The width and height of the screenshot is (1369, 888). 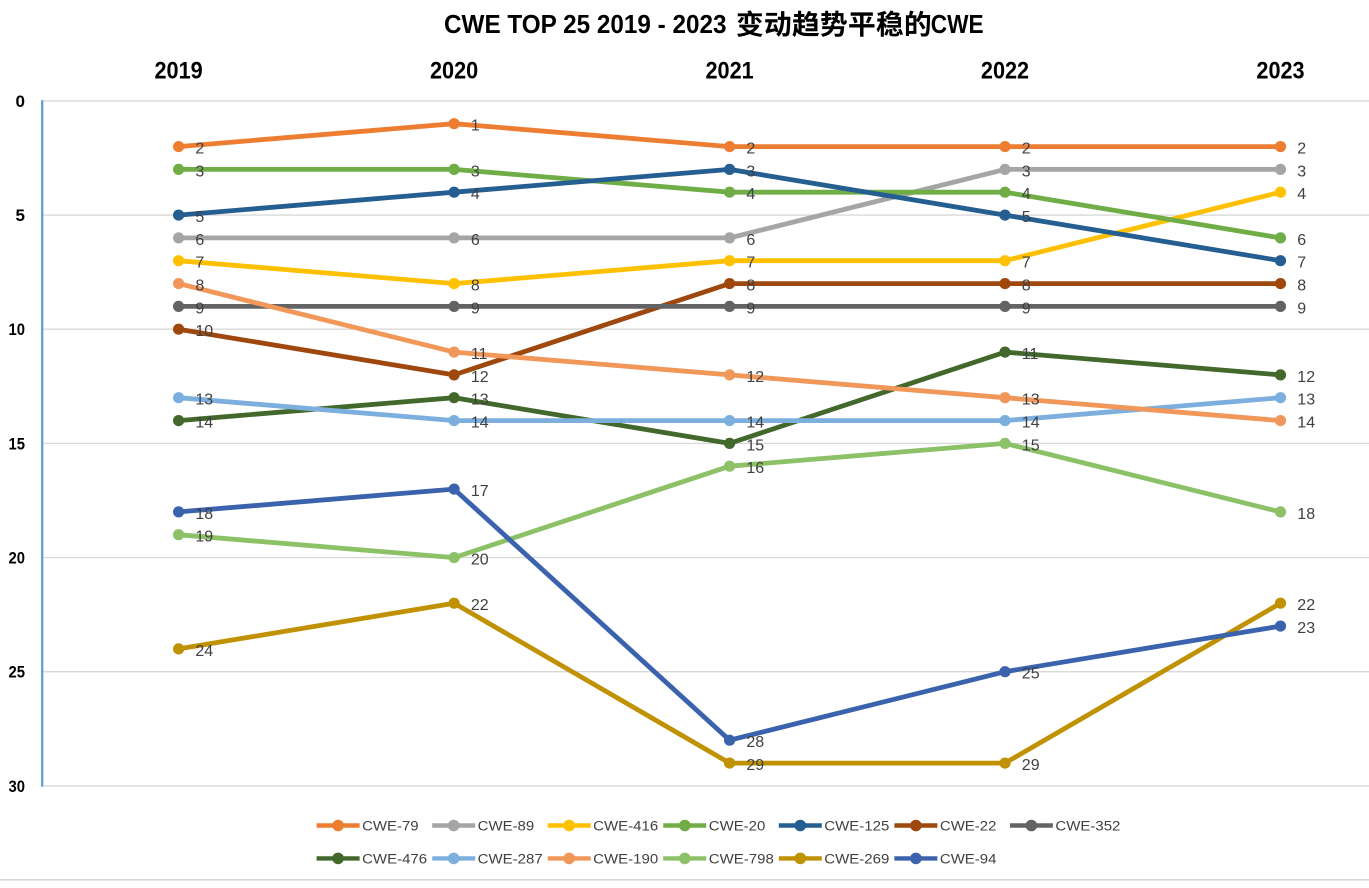 What do you see at coordinates (1280, 71) in the screenshot?
I see `svg-text: 2023` at bounding box center [1280, 71].